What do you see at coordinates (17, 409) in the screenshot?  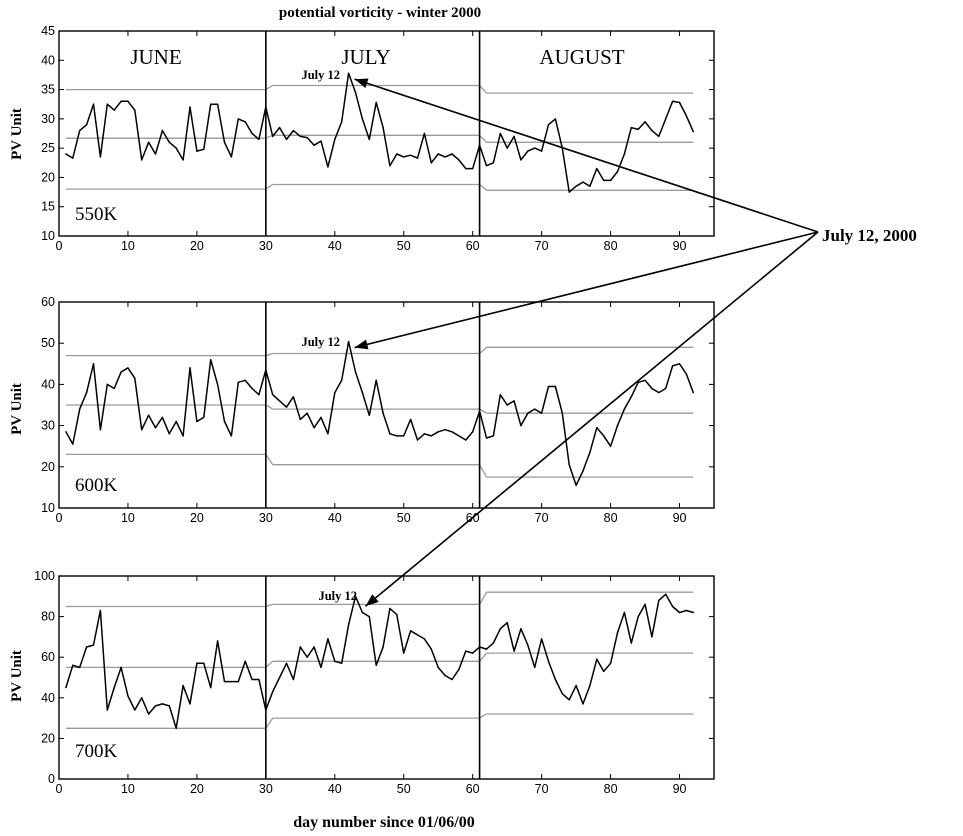 I see `panel-600k-ylabel: PV Unit` at bounding box center [17, 409].